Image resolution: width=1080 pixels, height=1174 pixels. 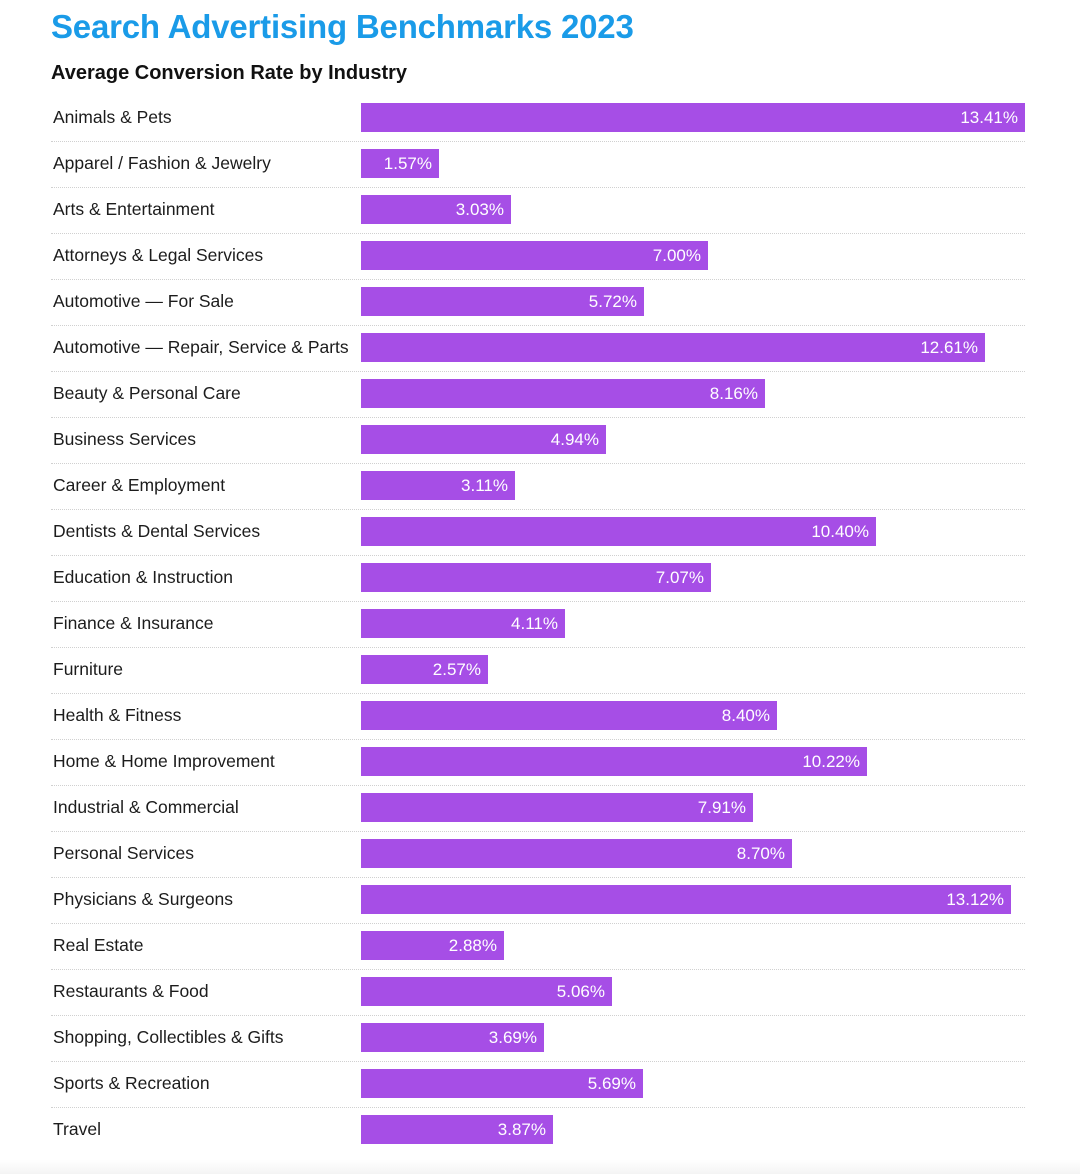 What do you see at coordinates (124, 853) in the screenshot?
I see `category-label: Personal Services` at bounding box center [124, 853].